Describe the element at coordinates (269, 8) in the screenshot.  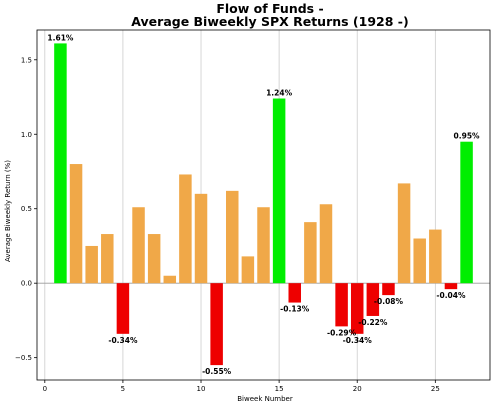
I see `chart-title-line1: Flow of Funds -` at that location.